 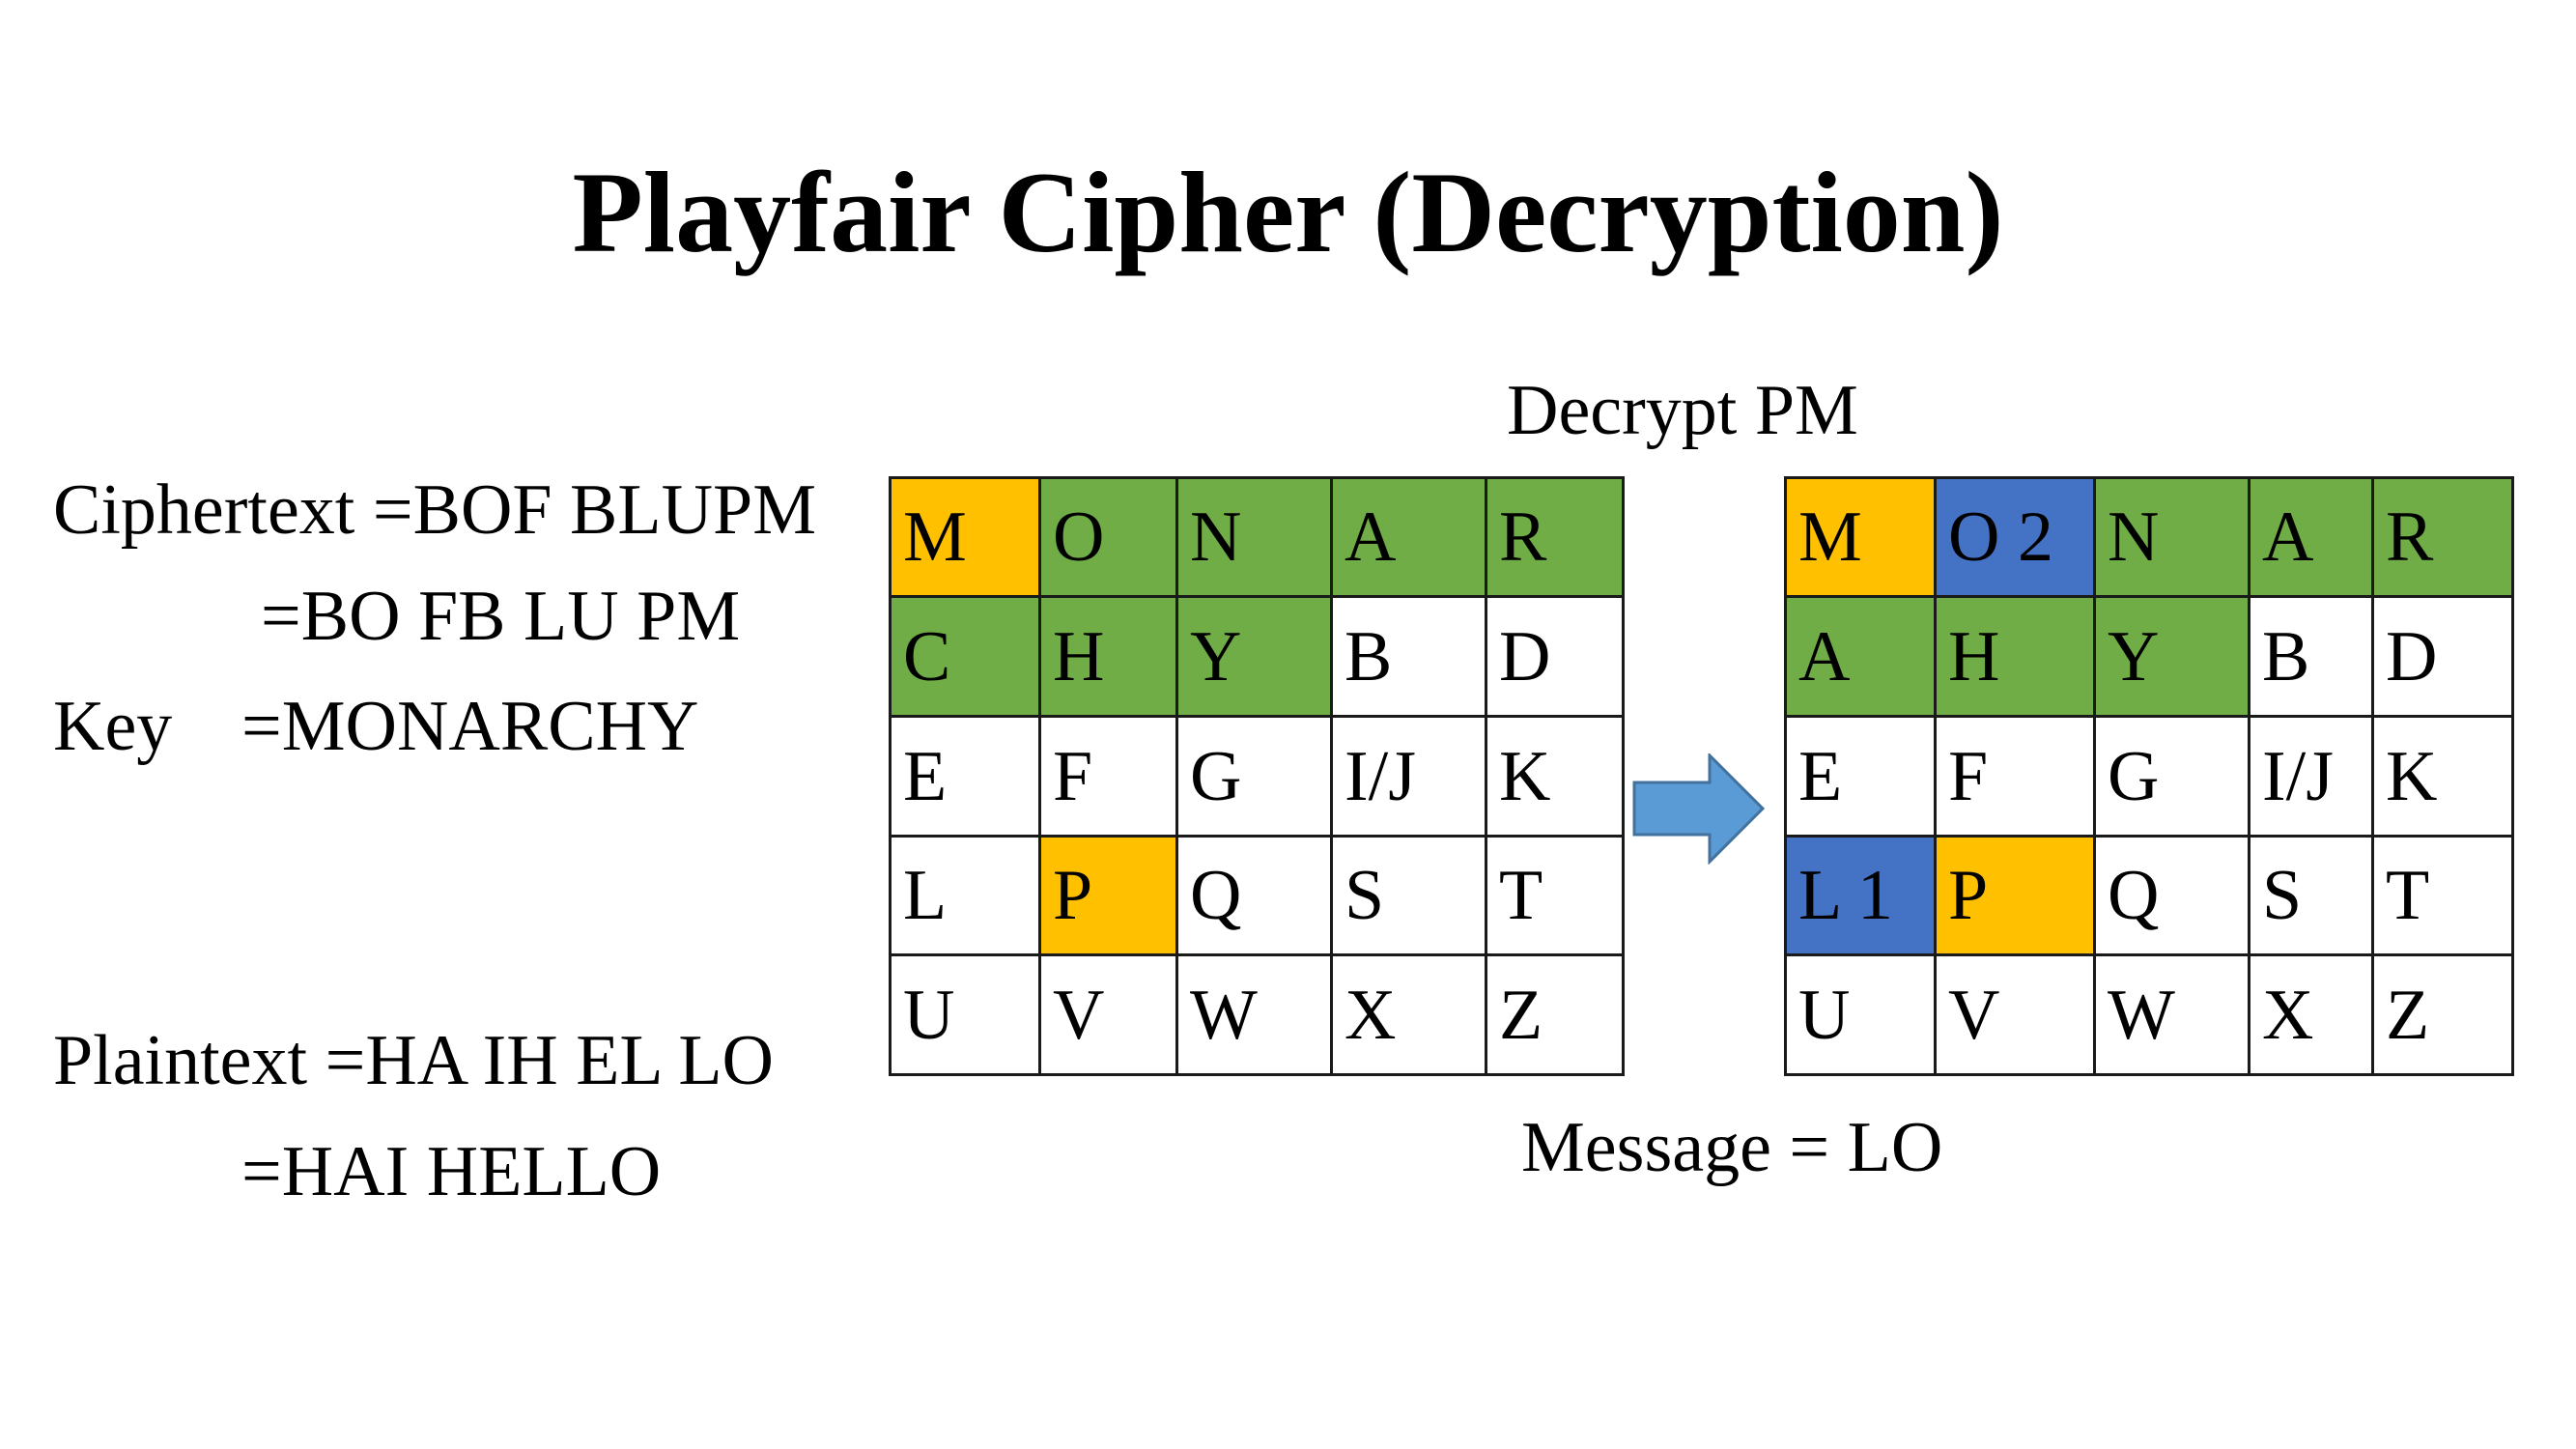 I want to click on key-square-right-cell: D, so click(x=2442, y=656).